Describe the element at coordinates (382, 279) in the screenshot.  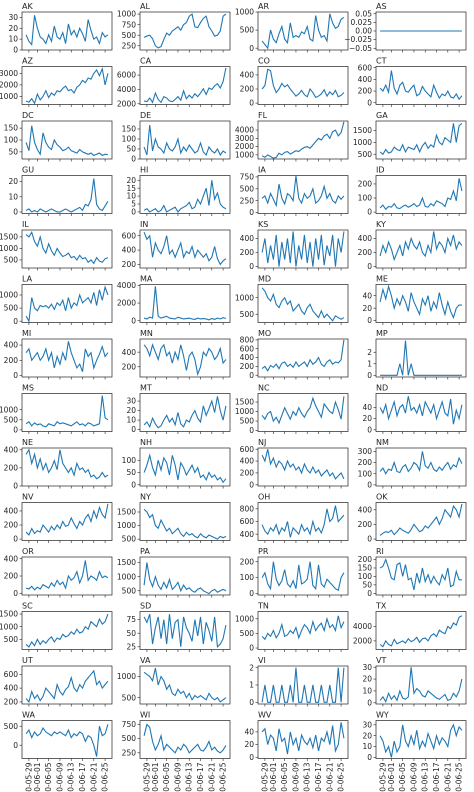
I see `panel-title: ME` at that location.